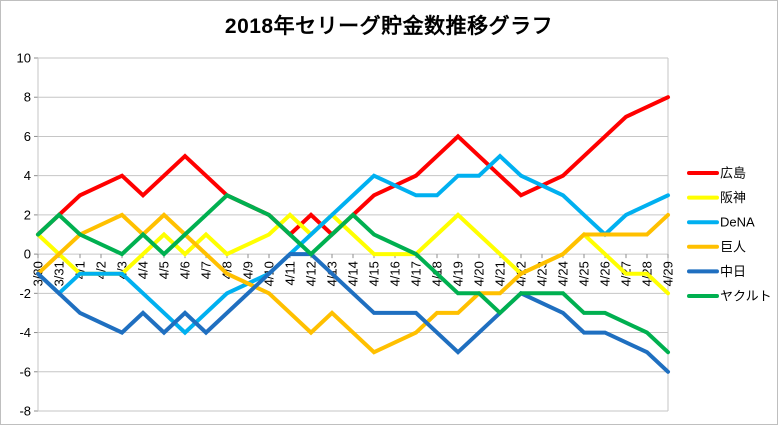  What do you see at coordinates (27, 97) in the screenshot?
I see `y-tick-label: 8` at bounding box center [27, 97].